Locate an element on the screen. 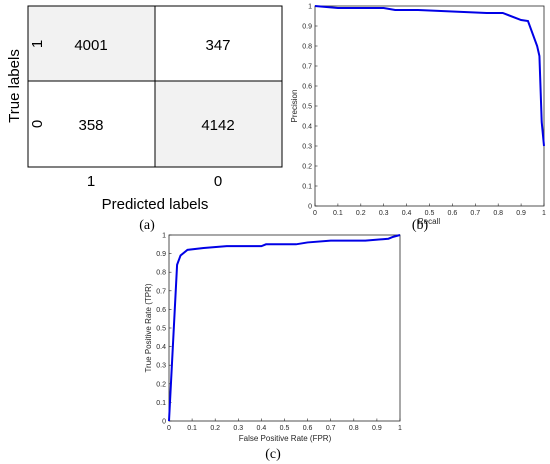 This screenshot has width=550, height=464. pr-y-tick-label: 0.7 is located at coordinates (307, 67).